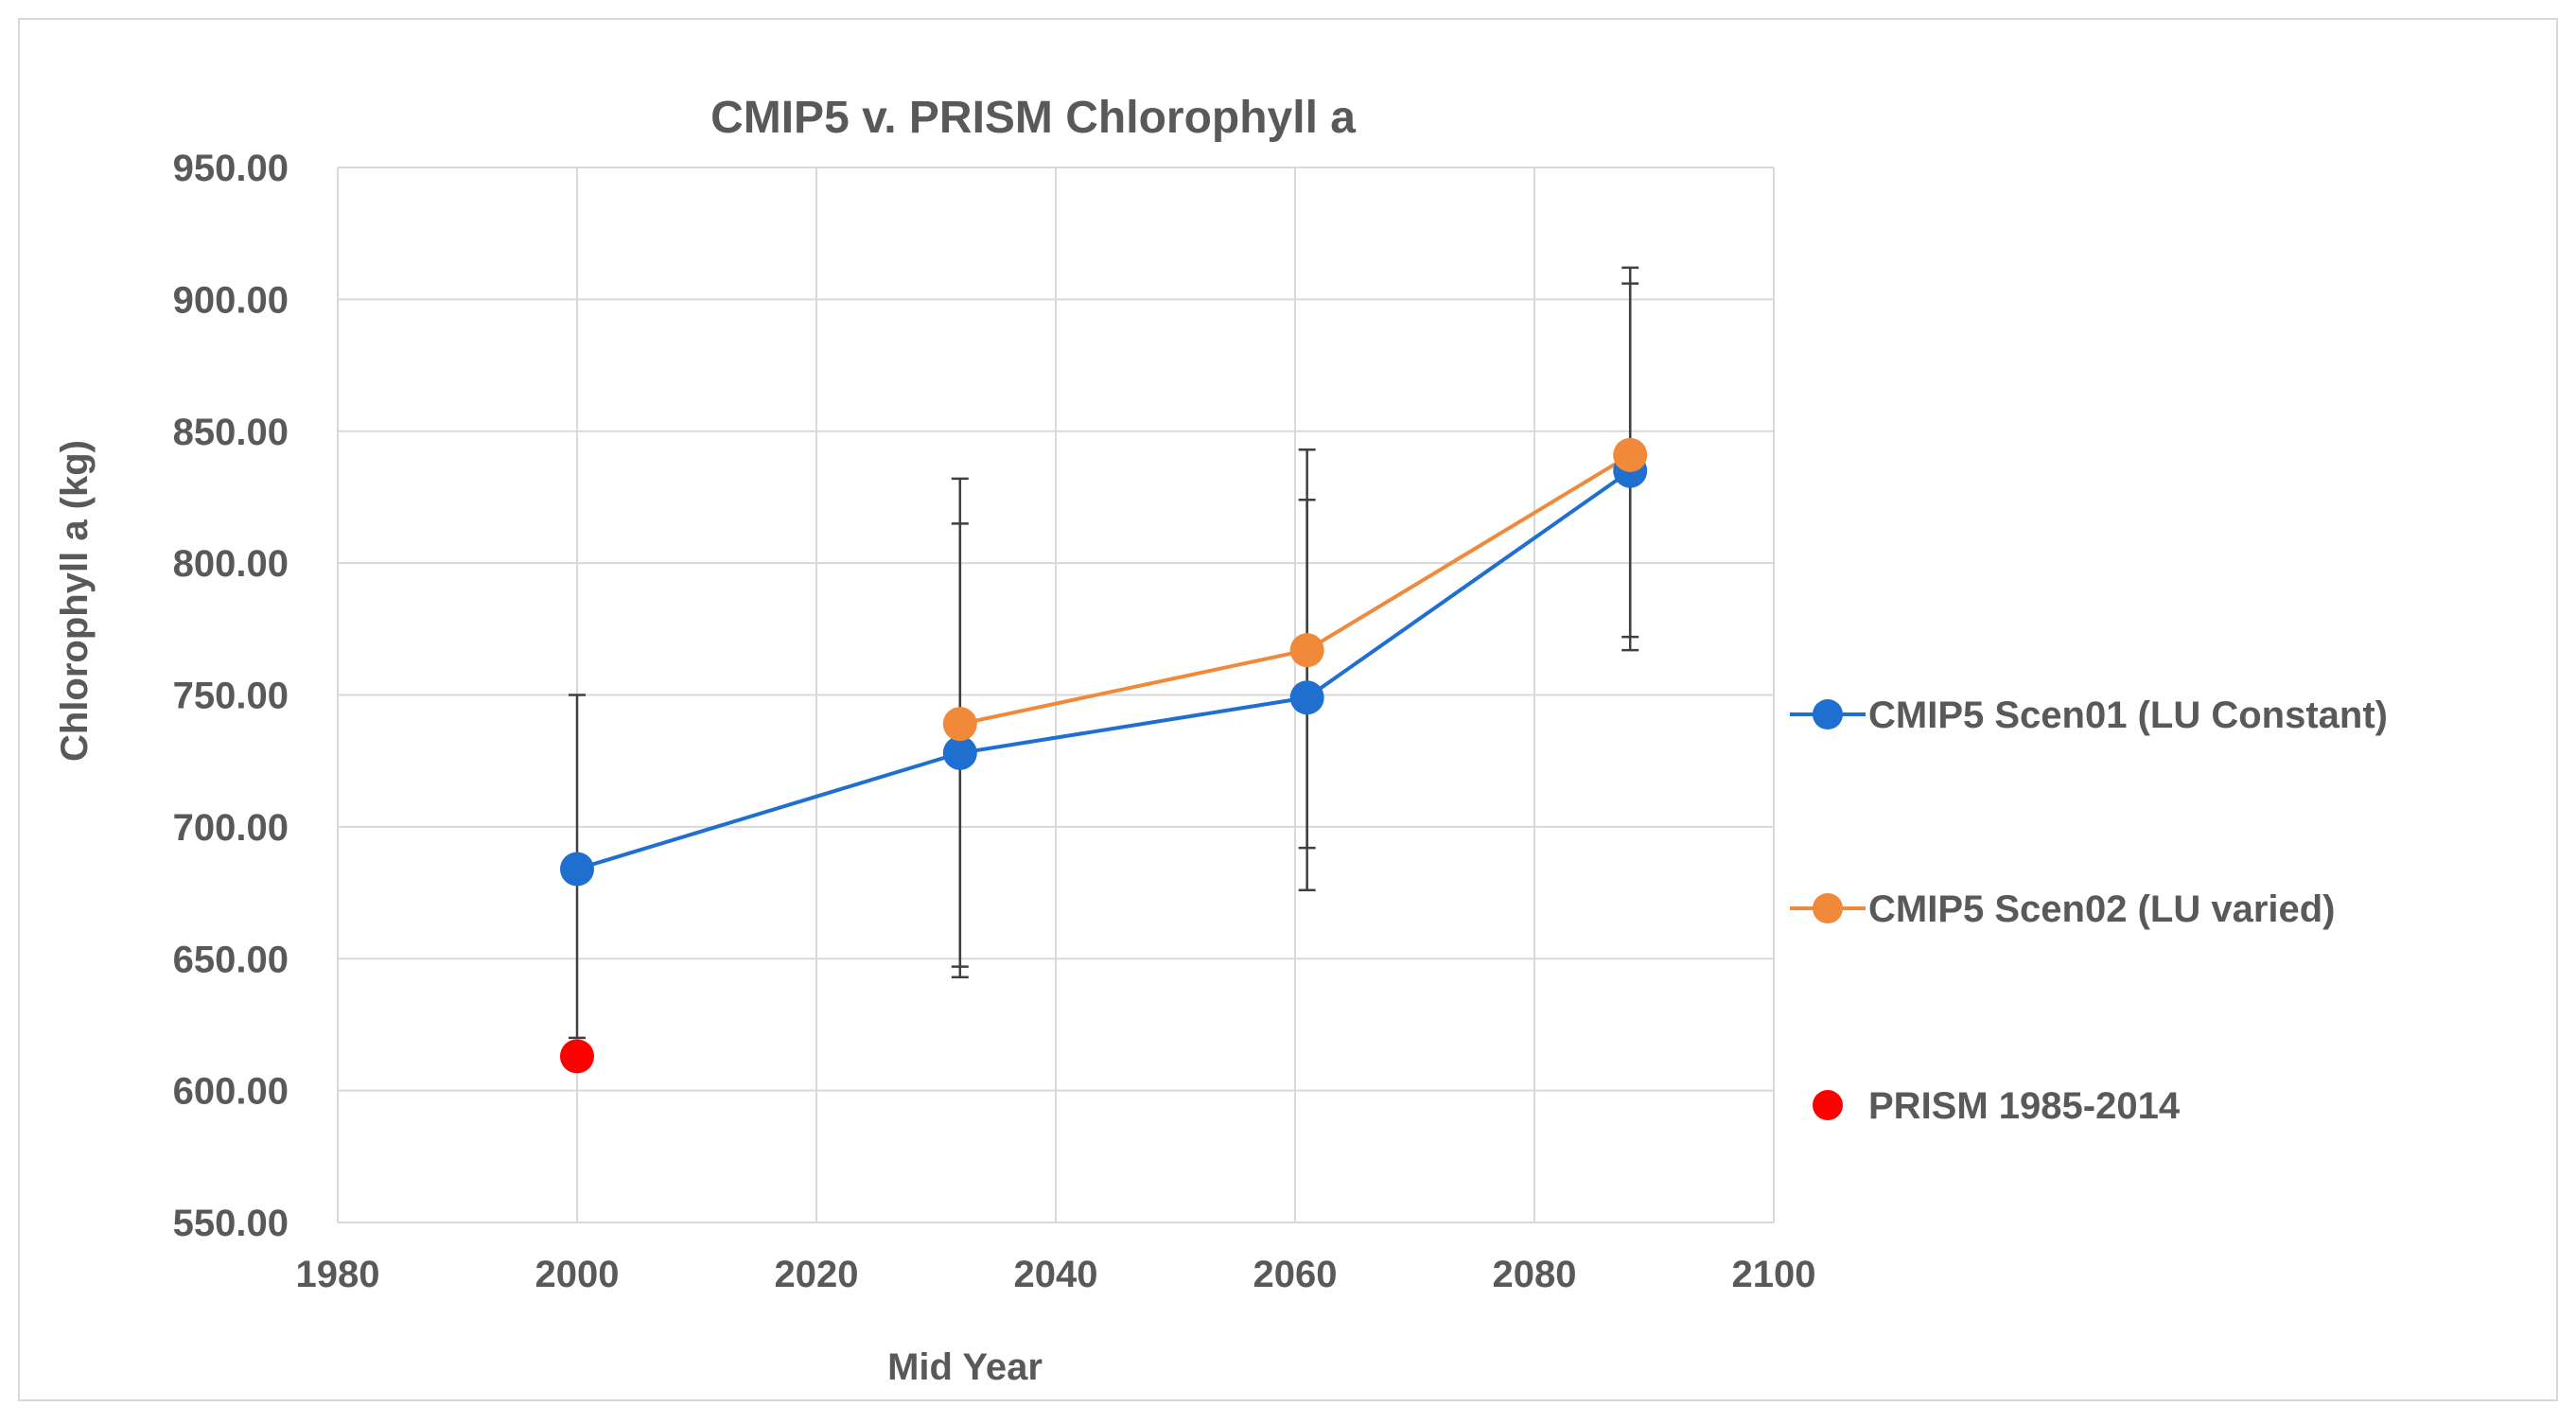  Describe the element at coordinates (2025, 1106) in the screenshot. I see `legend-label: PRISM 1985-2014` at that location.